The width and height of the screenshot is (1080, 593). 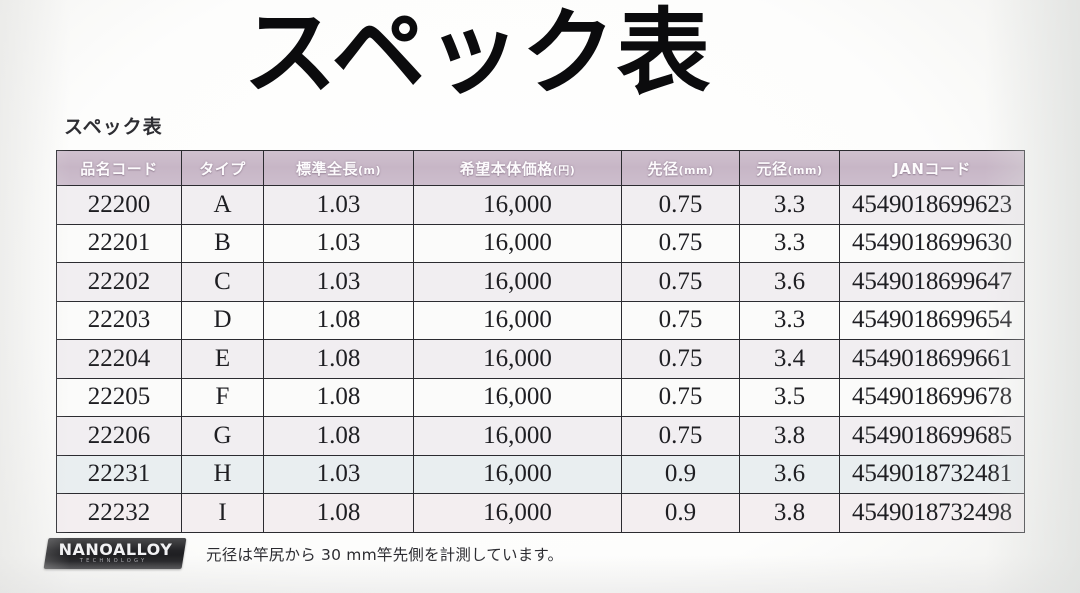 What do you see at coordinates (222, 436) in the screenshot?
I see `cell-type: G` at bounding box center [222, 436].